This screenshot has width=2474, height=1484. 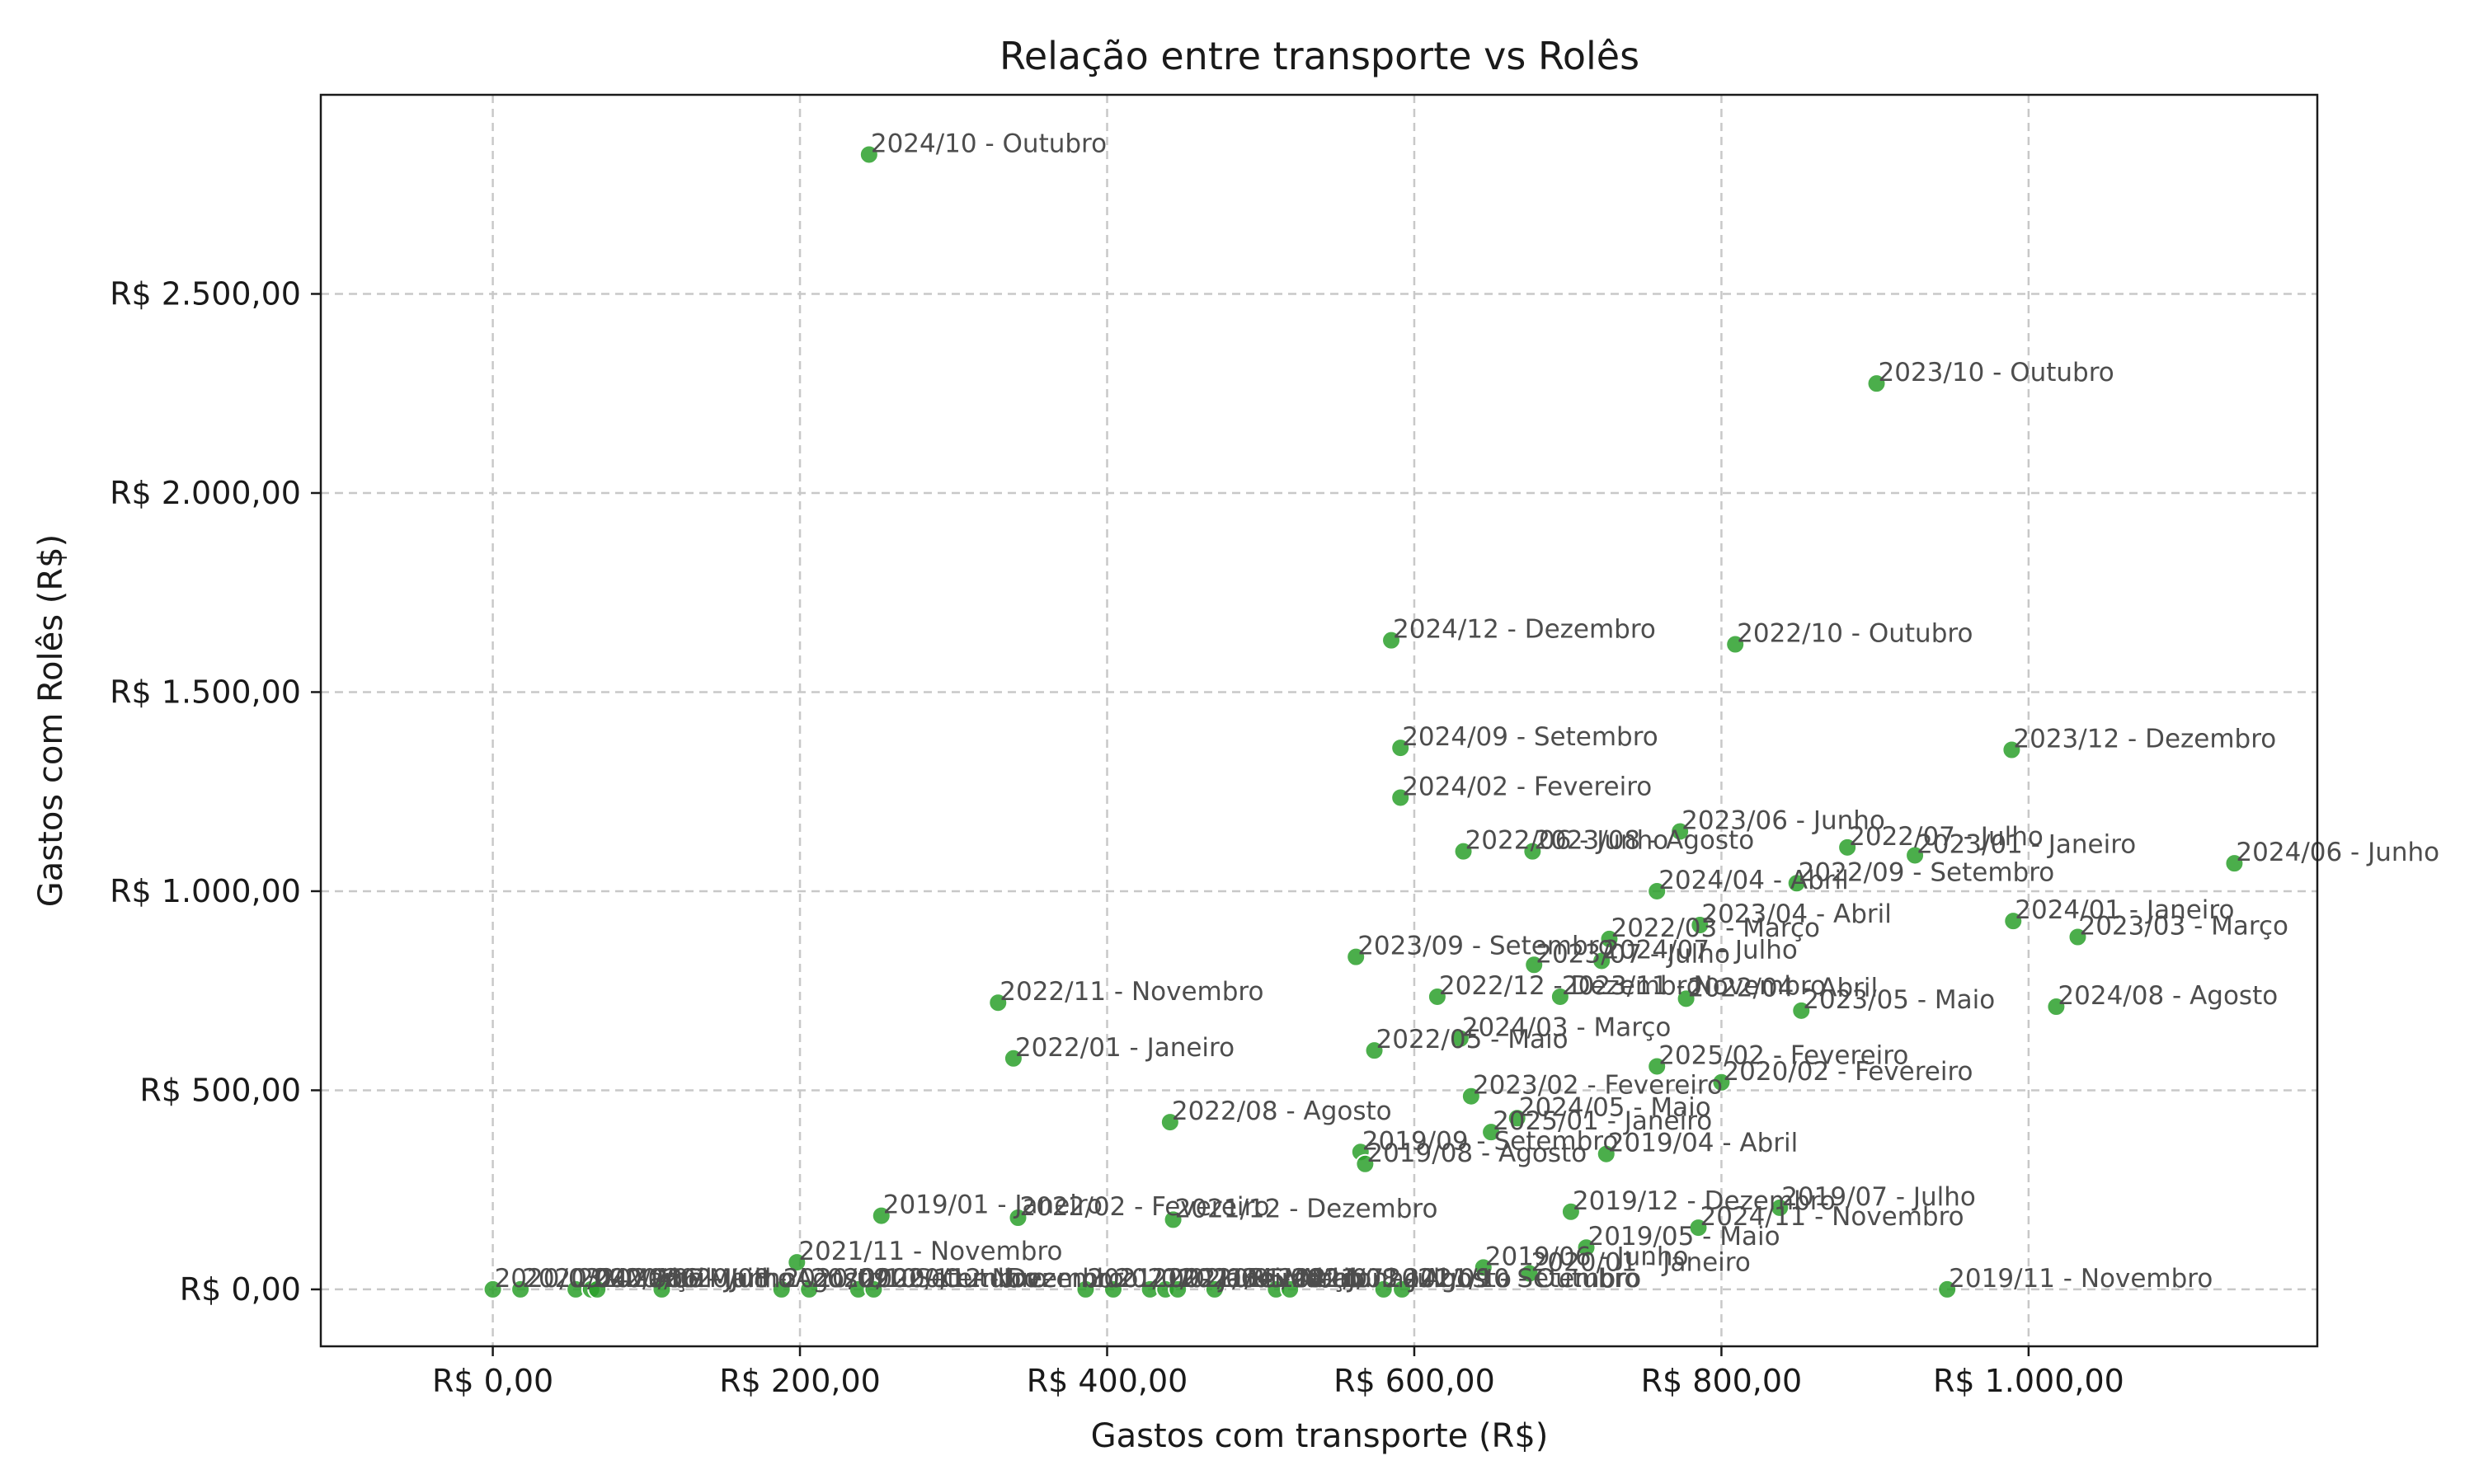 I want to click on point-label: 2020/01 - Janeiro, so click(x=1641, y=1263).